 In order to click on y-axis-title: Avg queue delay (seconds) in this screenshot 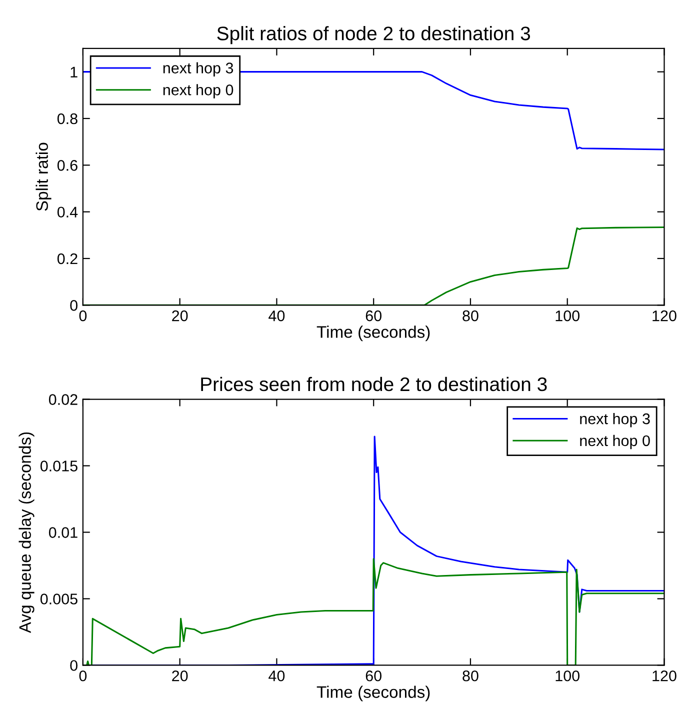, I will do `click(26, 533)`.